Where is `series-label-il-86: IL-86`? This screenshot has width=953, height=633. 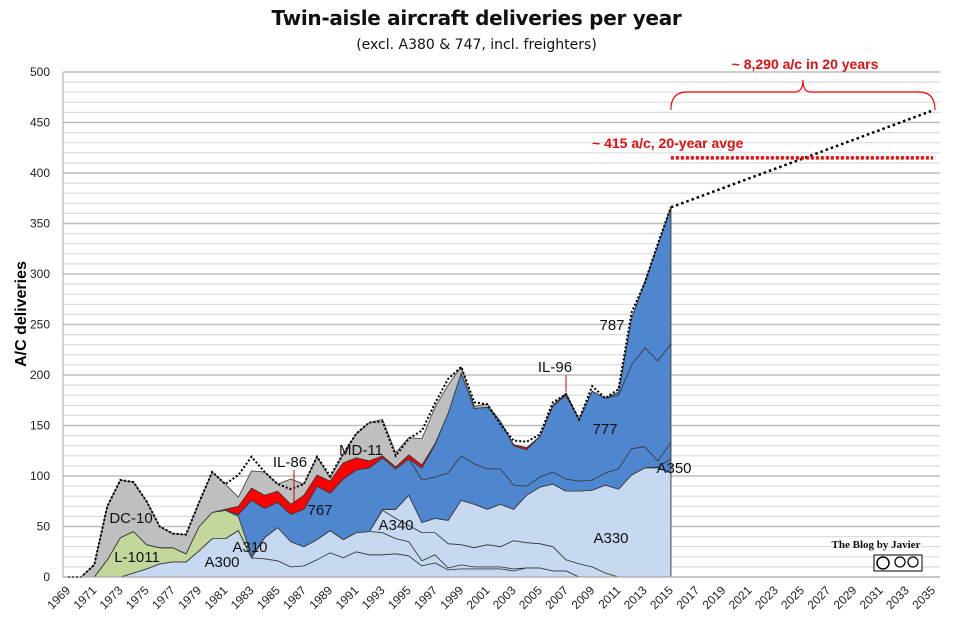
series-label-il-86: IL-86 is located at coordinates (290, 462).